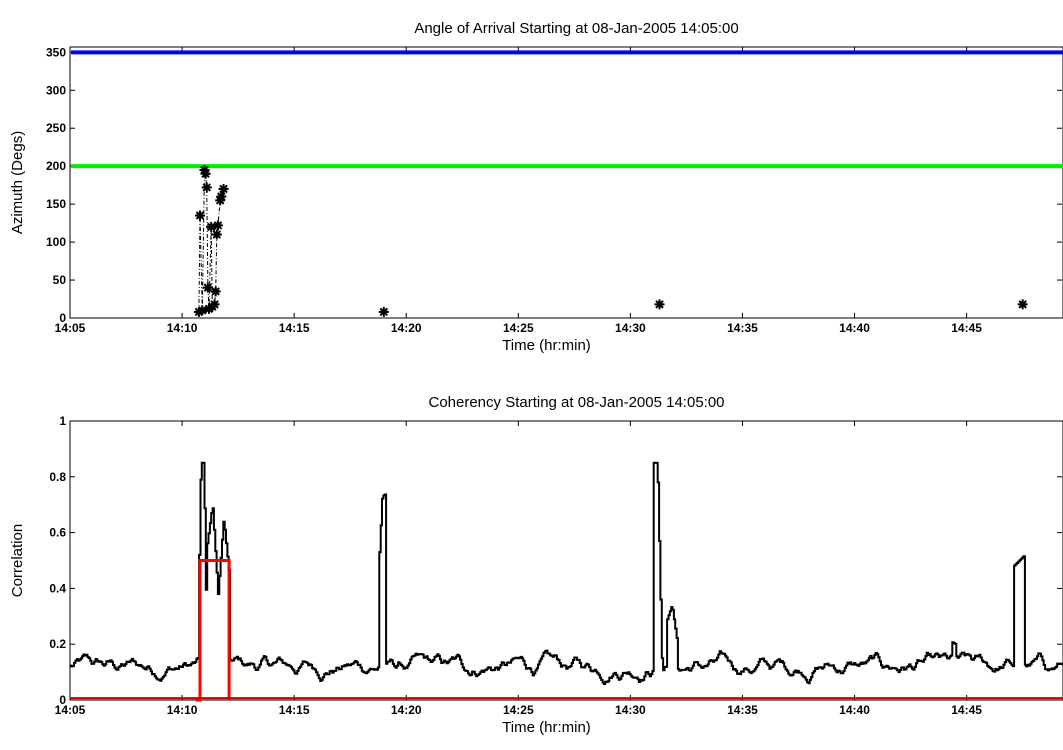 The height and width of the screenshot is (750, 1063). I want to click on y-tick-label: 0.4, so click(57, 588).